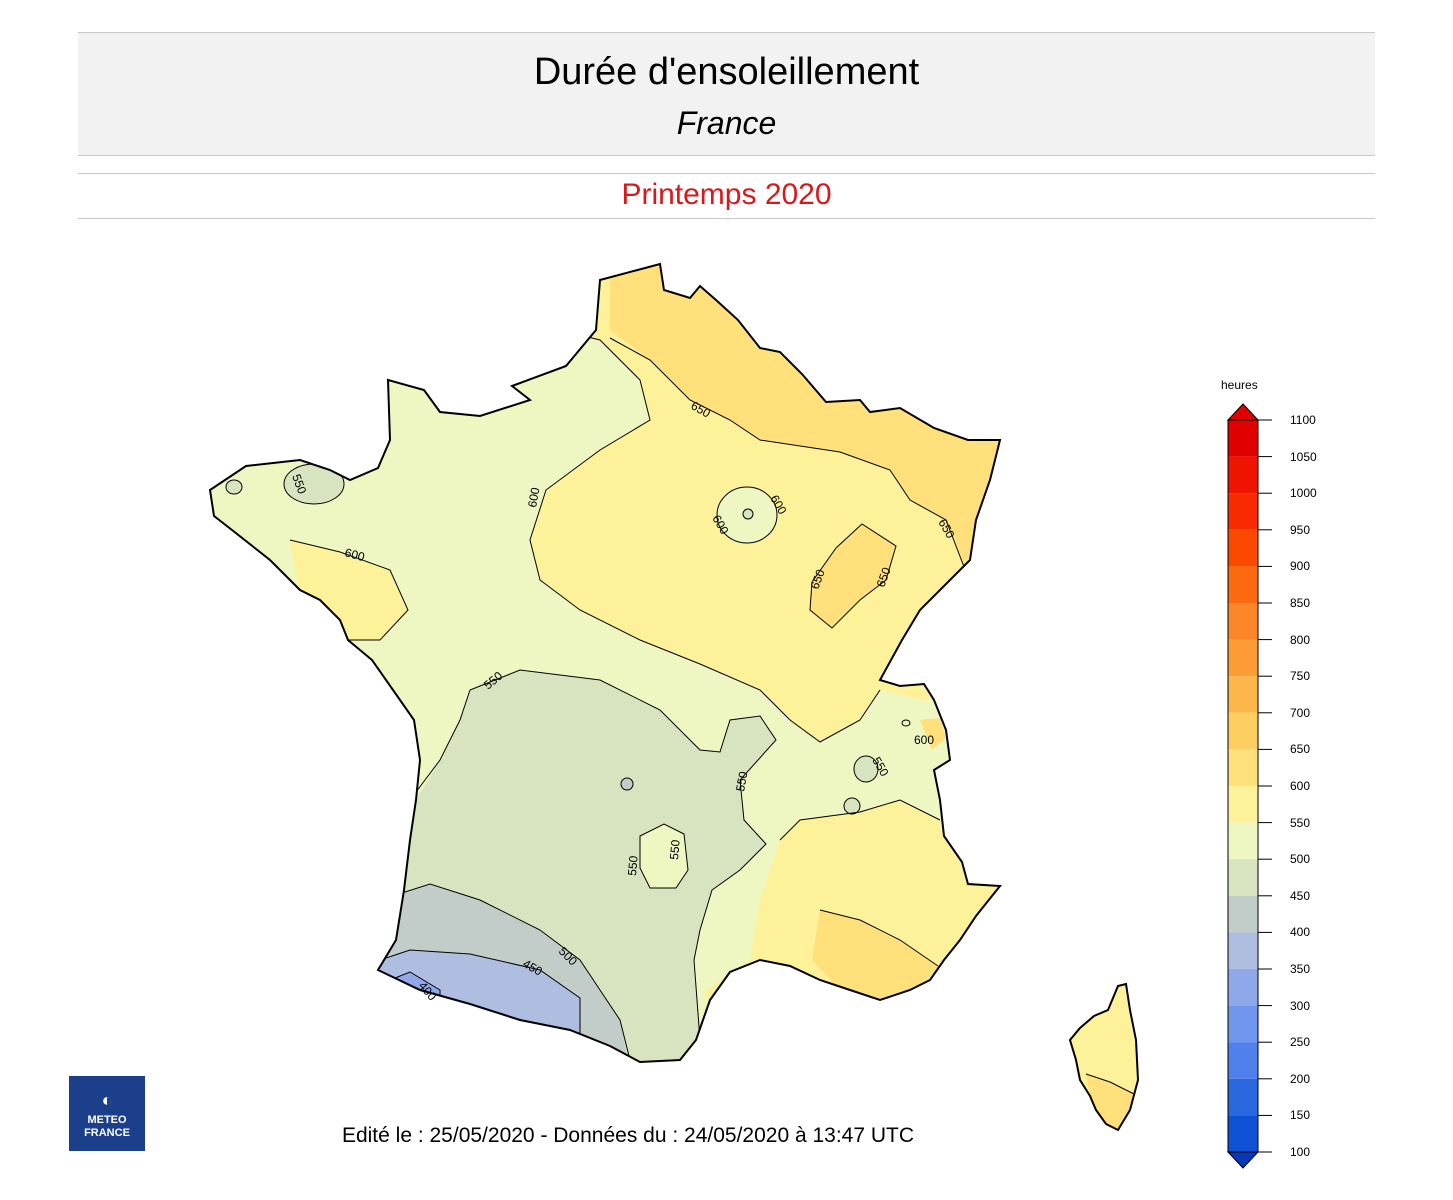  Describe the element at coordinates (1300, 1042) in the screenshot. I see `legend-tick-label: 250` at that location.